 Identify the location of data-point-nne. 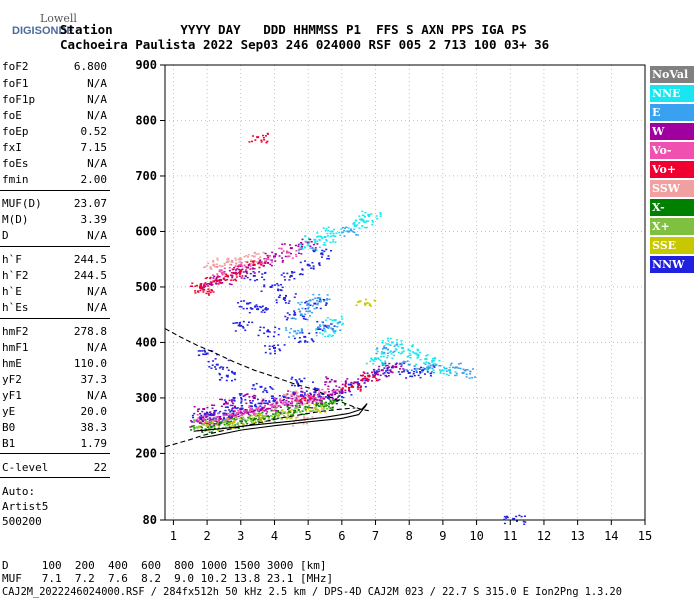
(376, 359).